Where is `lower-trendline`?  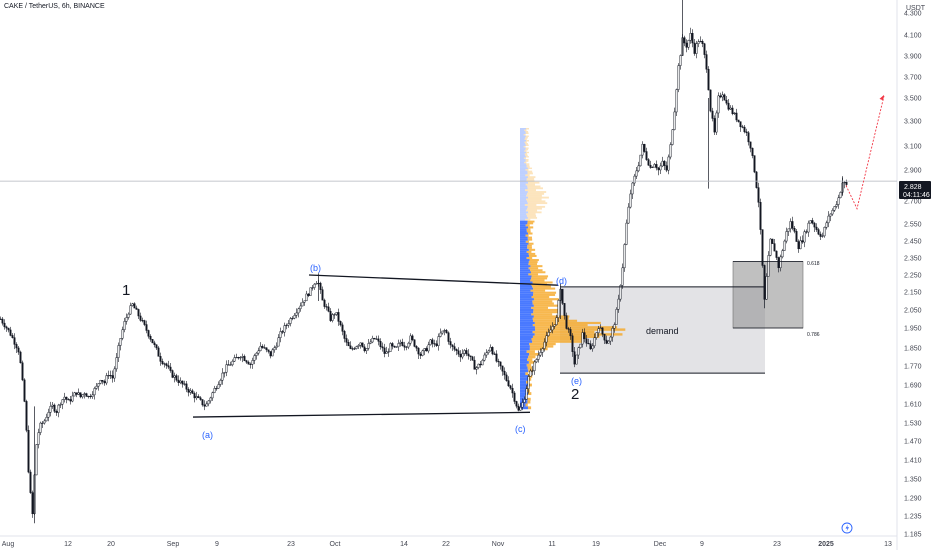 lower-trendline is located at coordinates (361, 414).